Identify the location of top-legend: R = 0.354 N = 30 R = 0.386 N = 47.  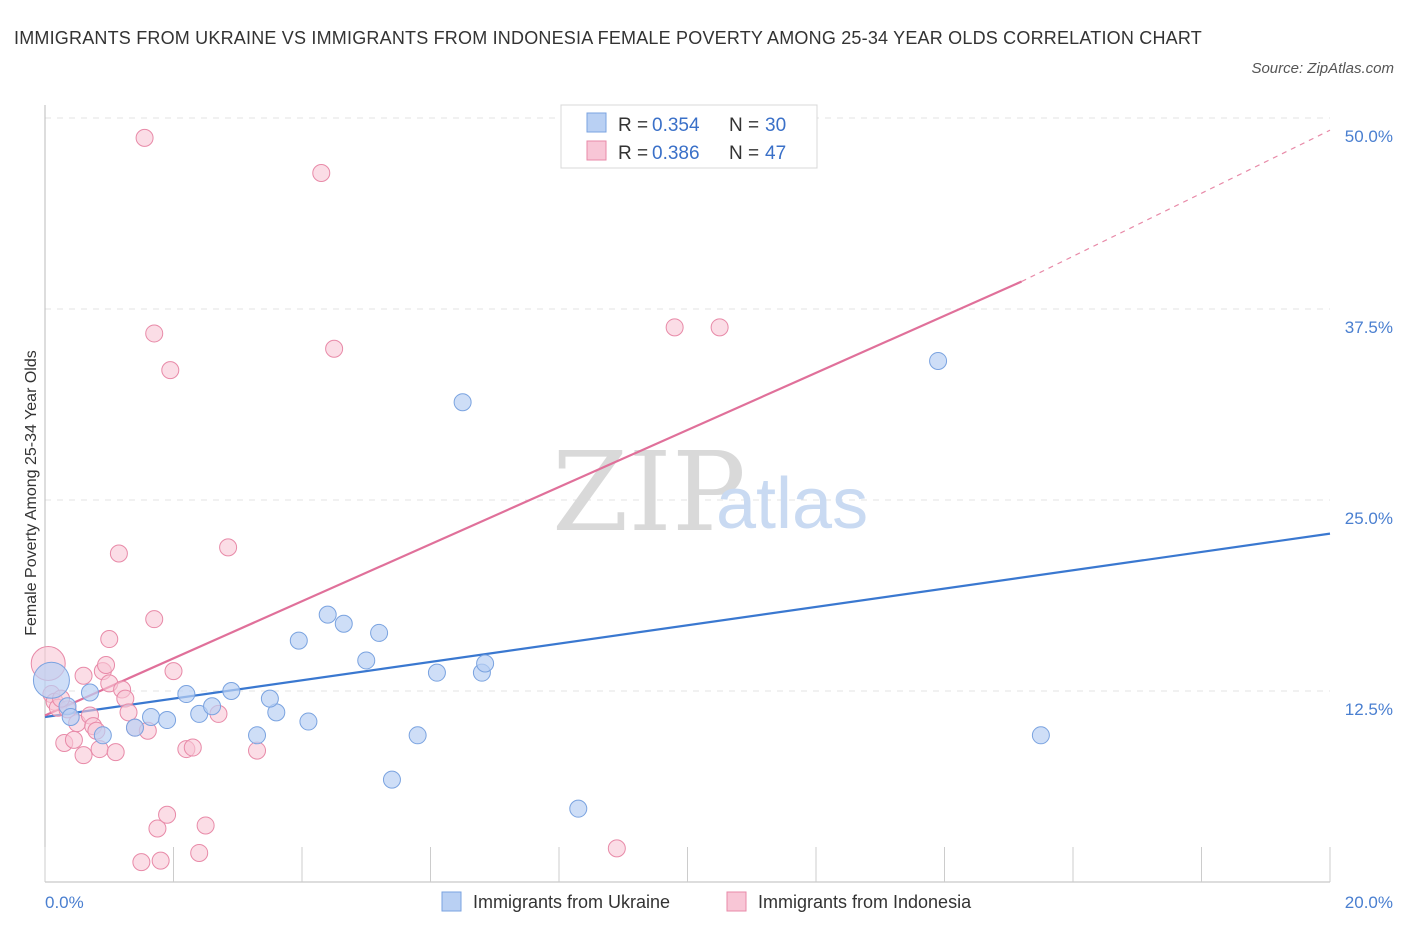
(689, 136).